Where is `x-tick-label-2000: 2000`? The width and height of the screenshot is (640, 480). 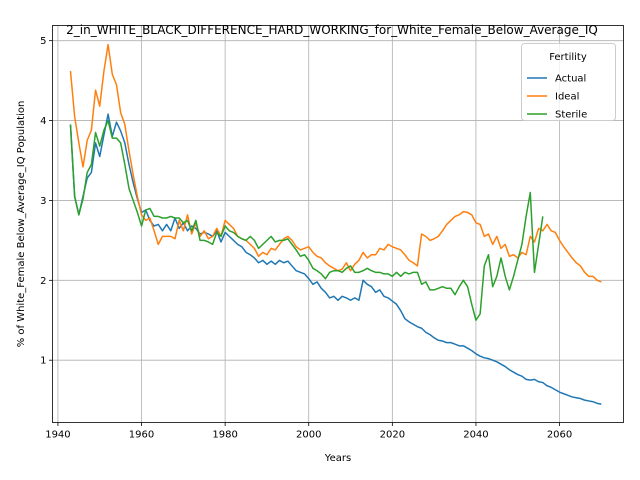 x-tick-label-2000: 2000 is located at coordinates (308, 435).